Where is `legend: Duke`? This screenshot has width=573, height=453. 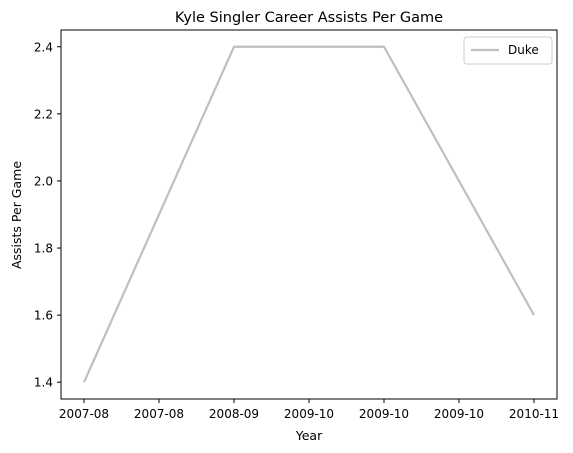 legend: Duke is located at coordinates (508, 50).